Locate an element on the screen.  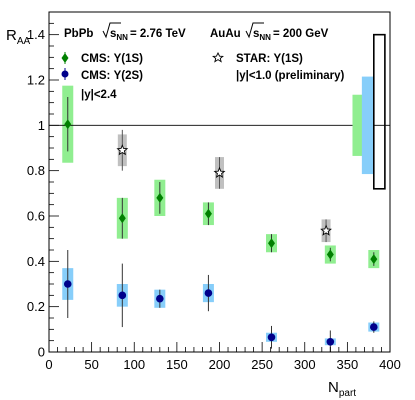
header-system-auau: AuAu is located at coordinates (225, 34).